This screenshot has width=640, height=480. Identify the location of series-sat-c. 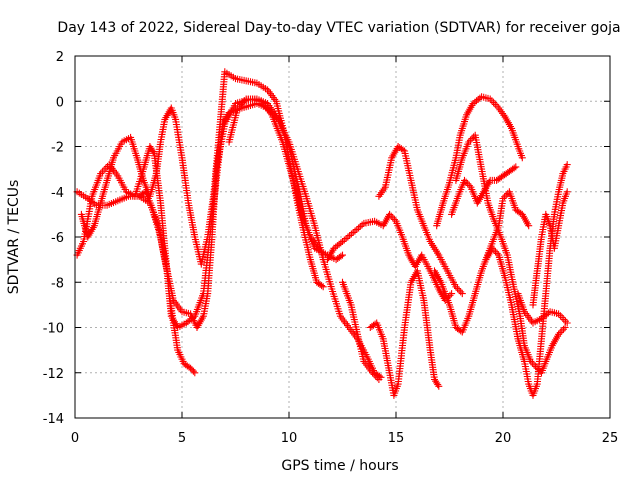
(136, 260).